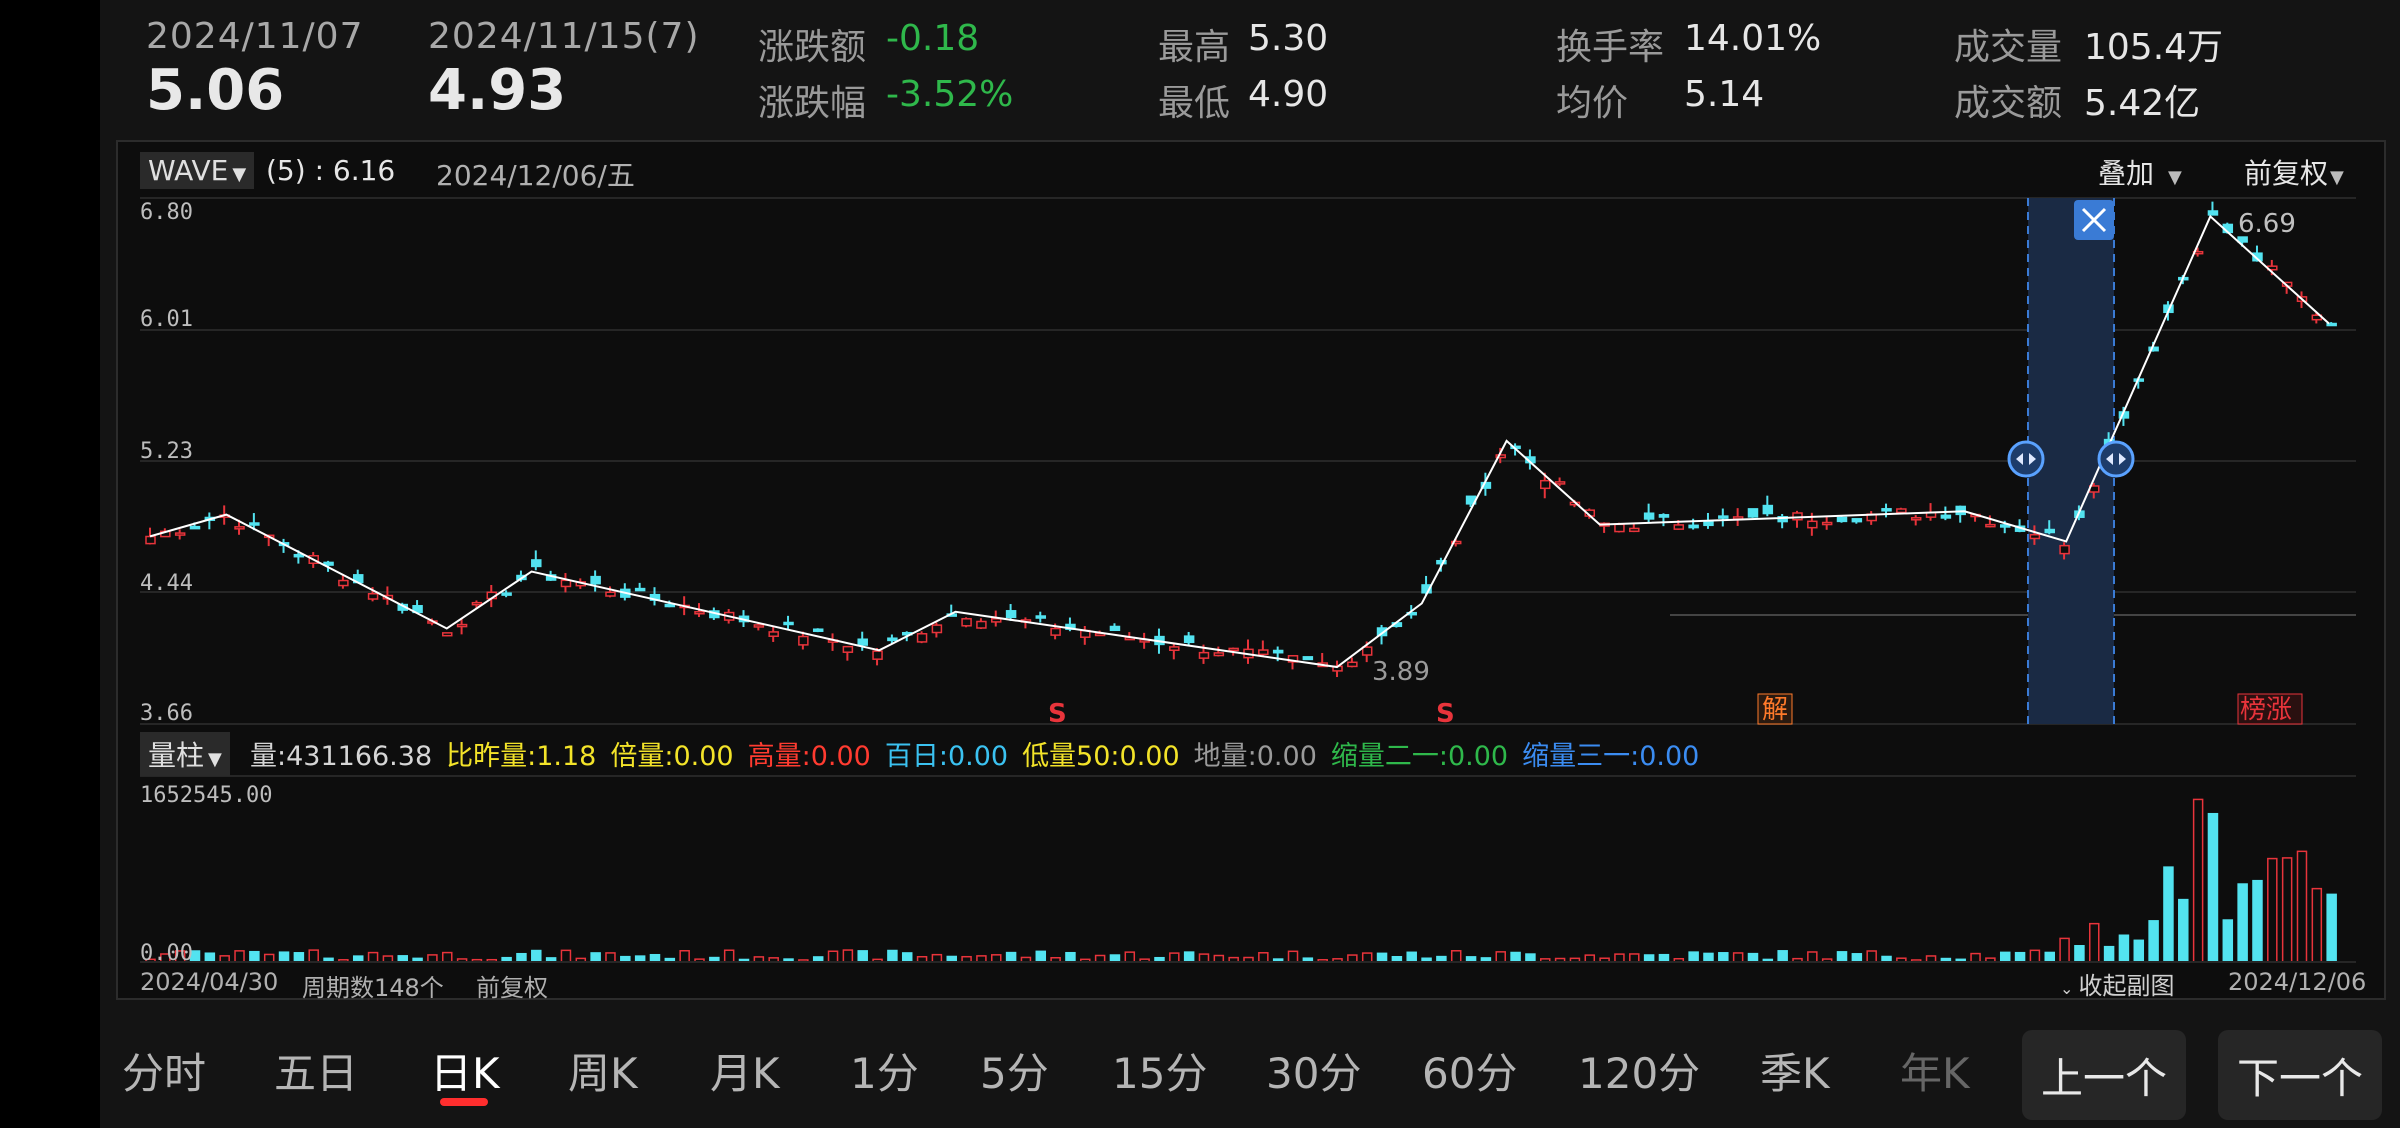  I want to click on tab-30min: 30分, so click(1314, 1073).